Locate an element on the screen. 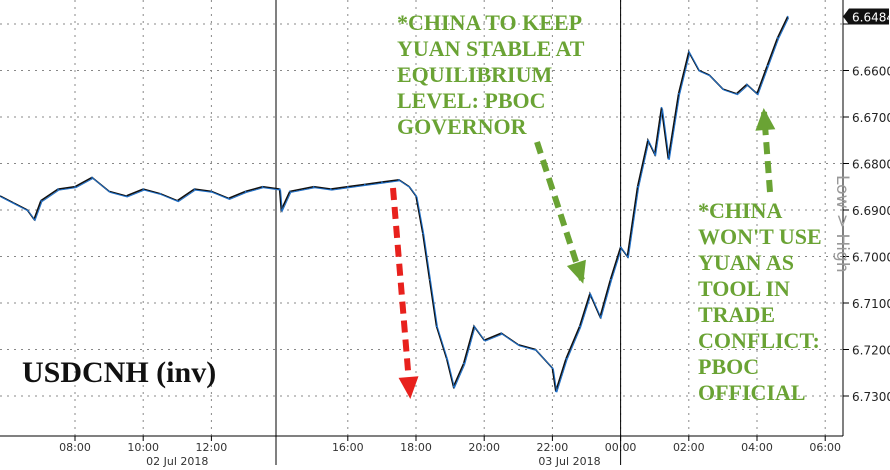 The height and width of the screenshot is (470, 890). green-arrow-governor is located at coordinates (559, 211).